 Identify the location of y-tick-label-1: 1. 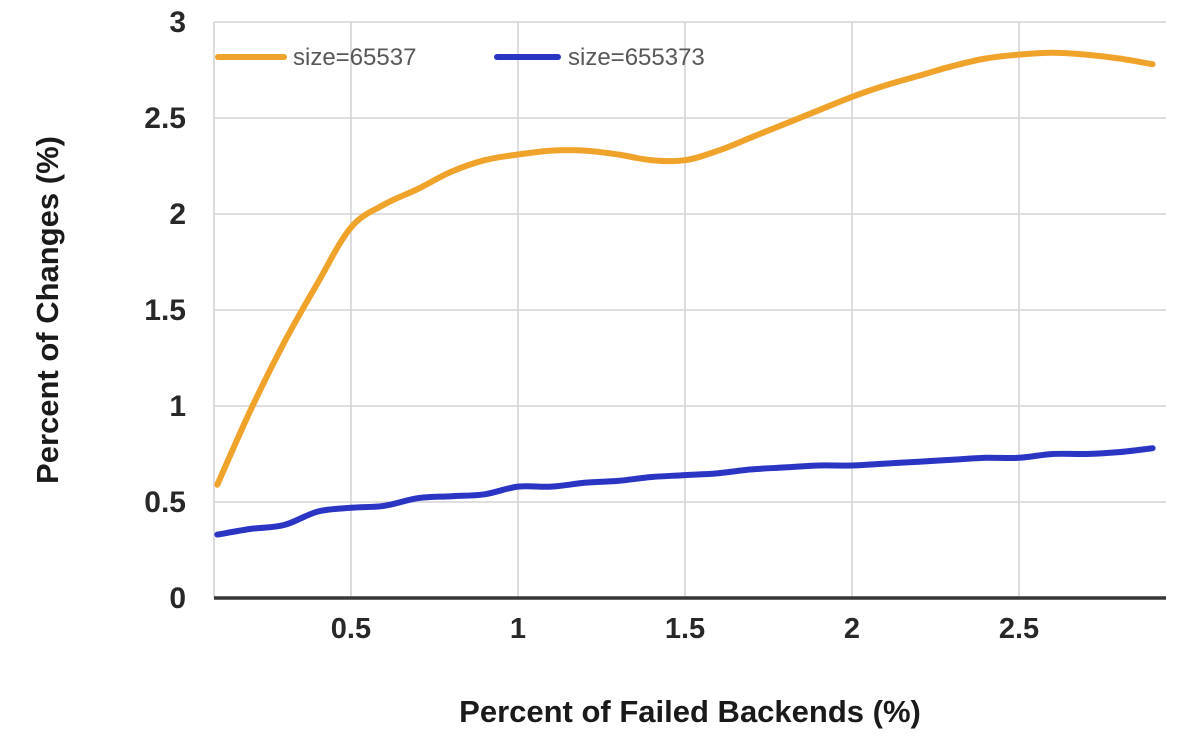
(177, 406).